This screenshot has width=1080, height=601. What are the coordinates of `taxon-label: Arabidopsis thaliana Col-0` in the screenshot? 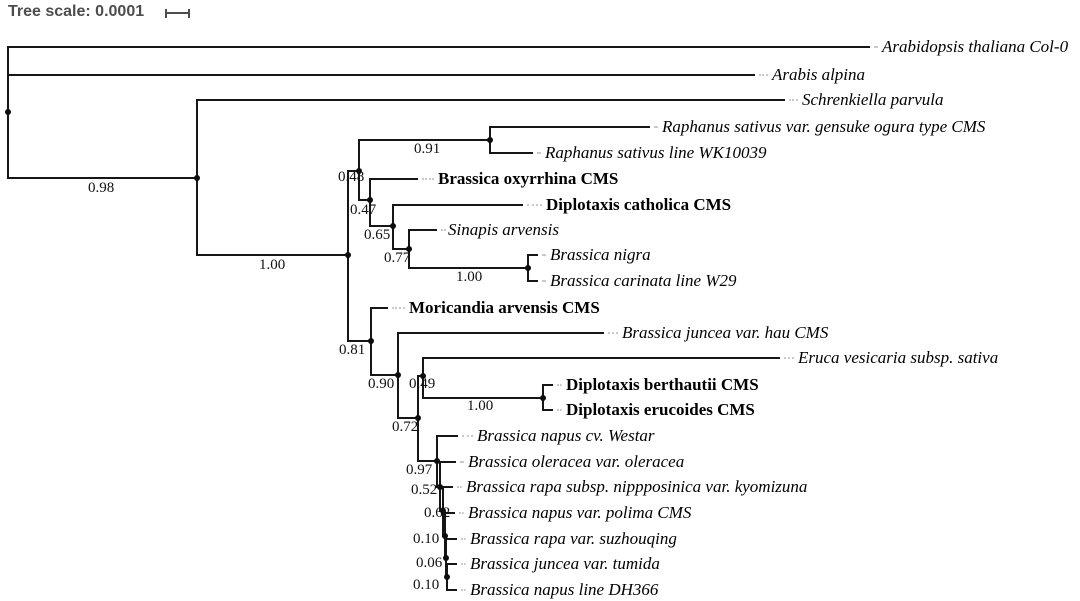 It's located at (975, 46).